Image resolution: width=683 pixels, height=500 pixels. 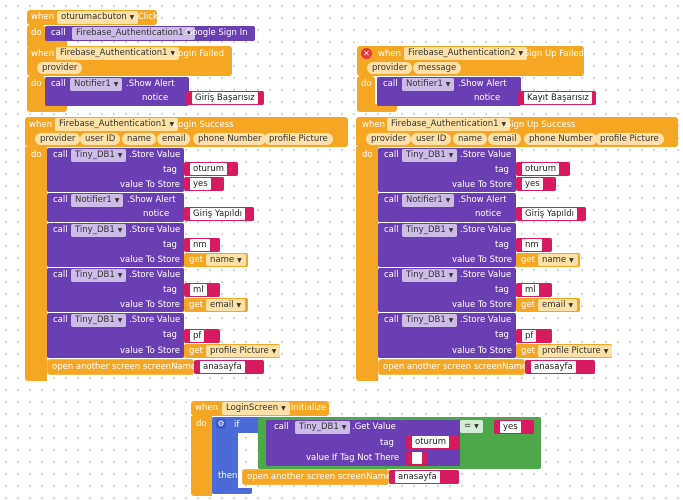 I want to click on event-block-oturumacbuton-click: when oturumacbuton ▼ .Click, so click(x=92, y=17).